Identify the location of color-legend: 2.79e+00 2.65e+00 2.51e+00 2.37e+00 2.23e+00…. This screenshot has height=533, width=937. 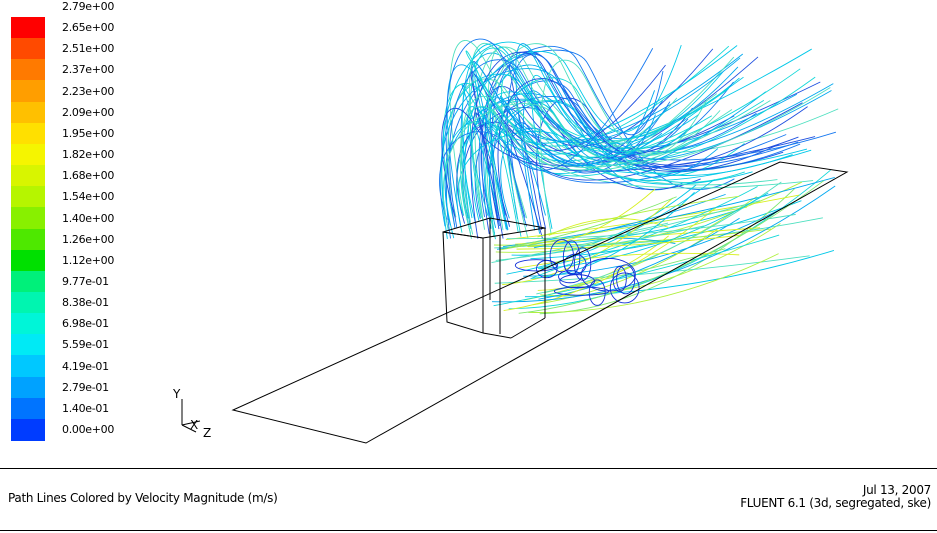
(70, 230).